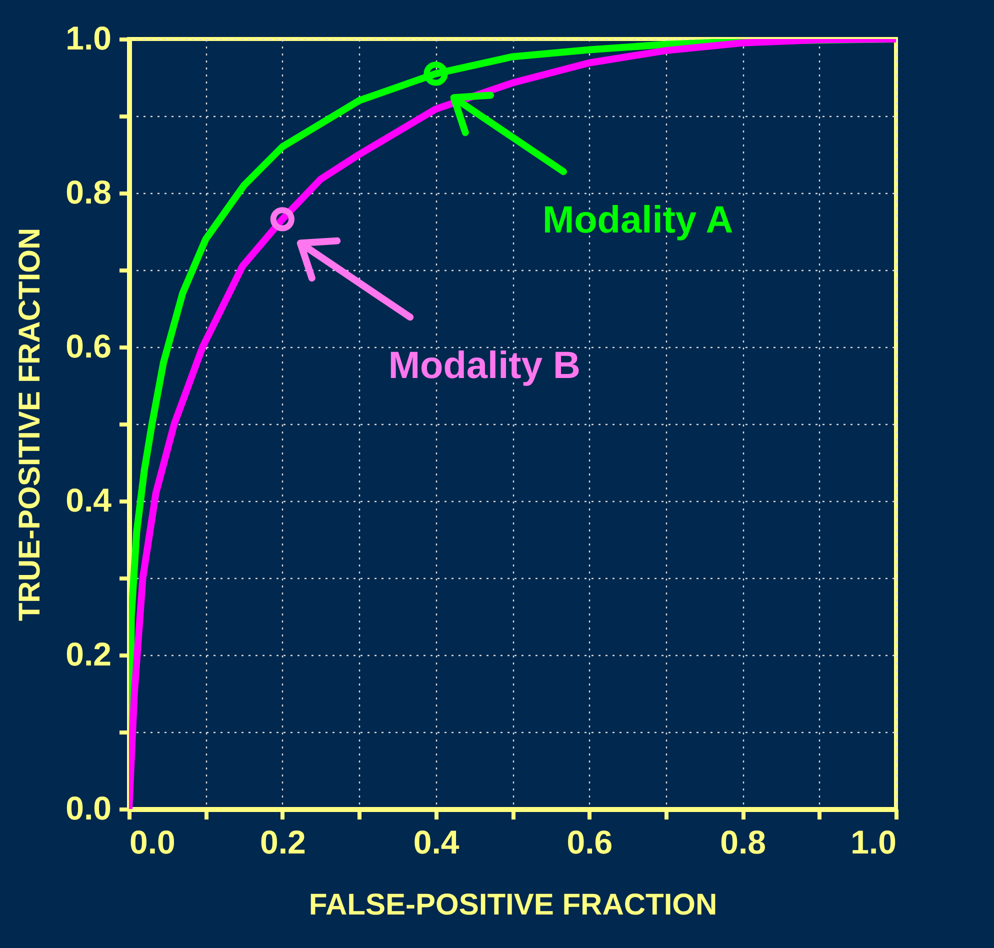  What do you see at coordinates (30, 425) in the screenshot?
I see `y-axis-title: TRUE-POSITIVE FRACTION` at bounding box center [30, 425].